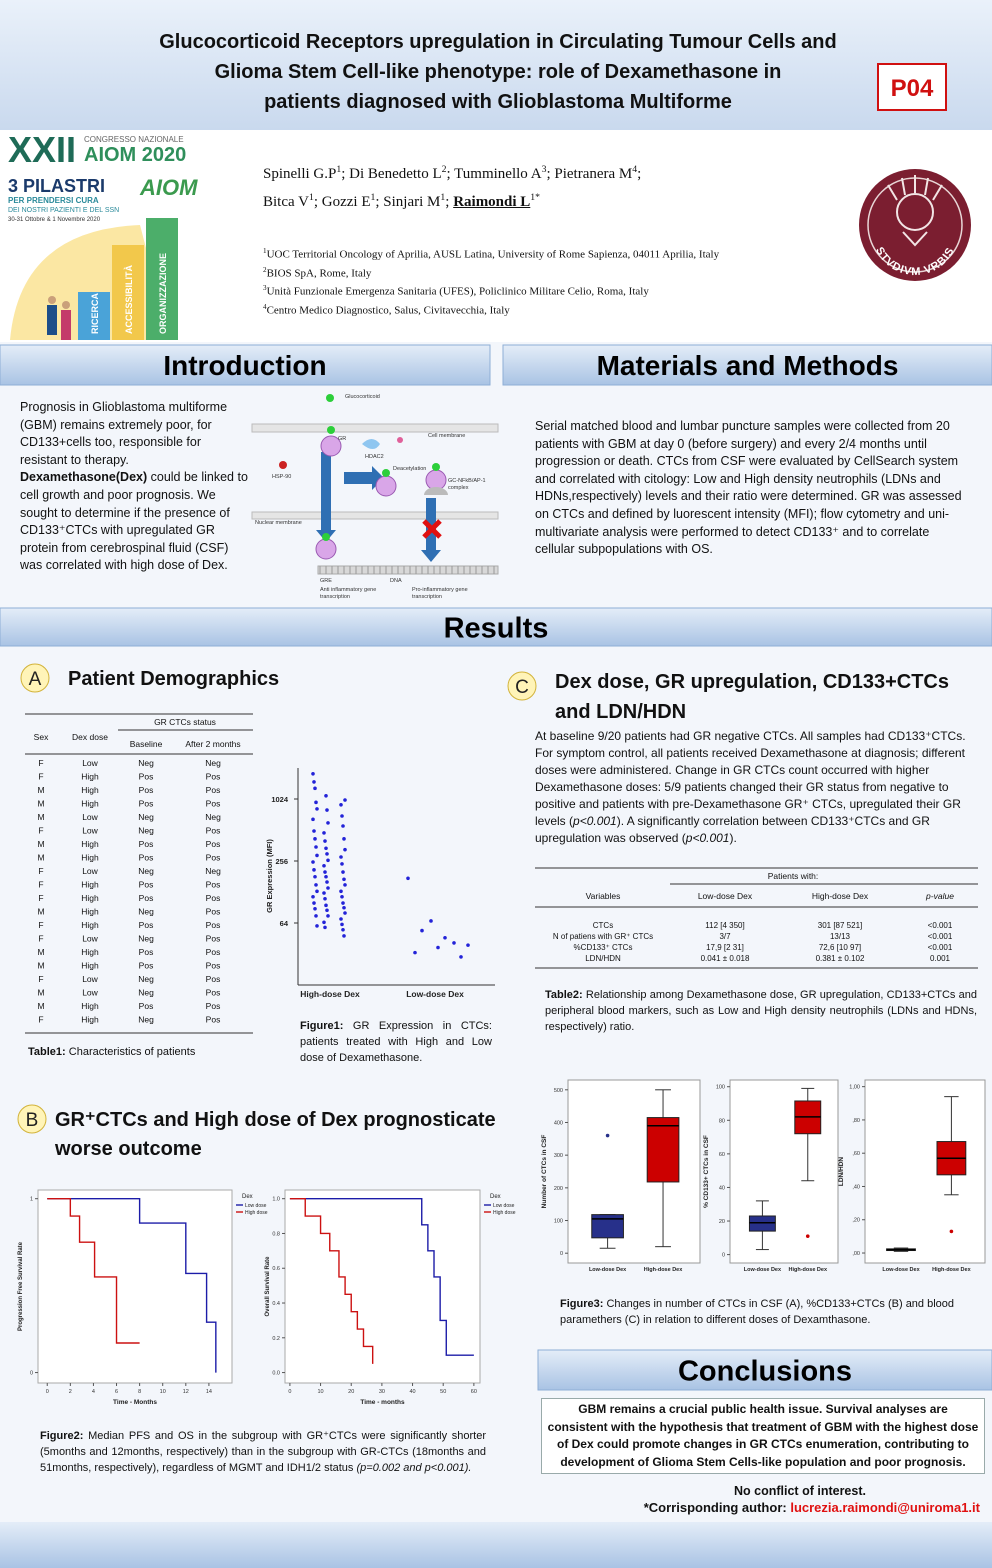  I want to click on affiliation-number: 2, so click(265, 269).